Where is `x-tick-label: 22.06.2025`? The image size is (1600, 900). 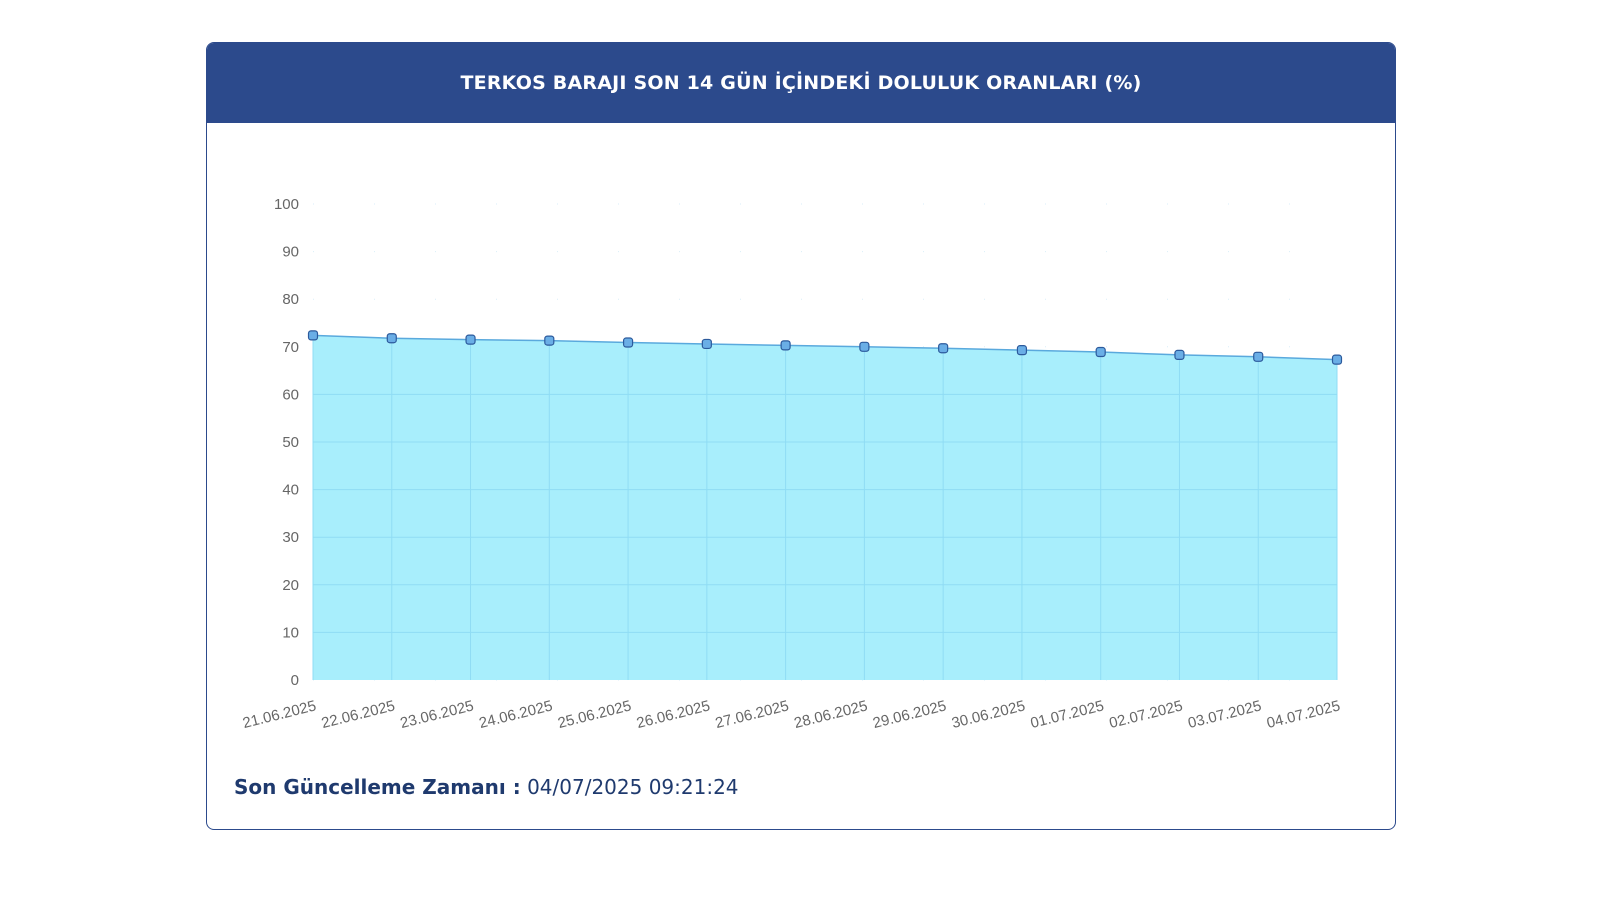
x-tick-label: 22.06.2025 is located at coordinates (358, 714).